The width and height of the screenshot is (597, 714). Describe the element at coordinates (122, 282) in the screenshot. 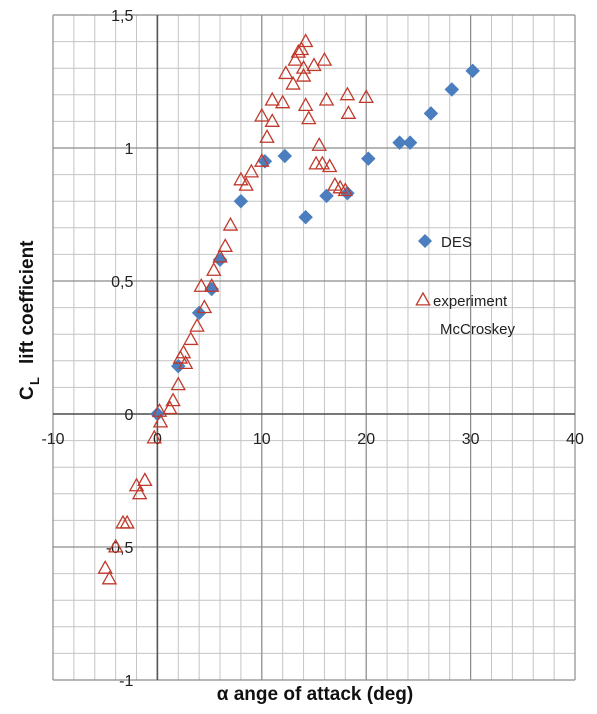

I see `y-tick-label: 0,5` at that location.